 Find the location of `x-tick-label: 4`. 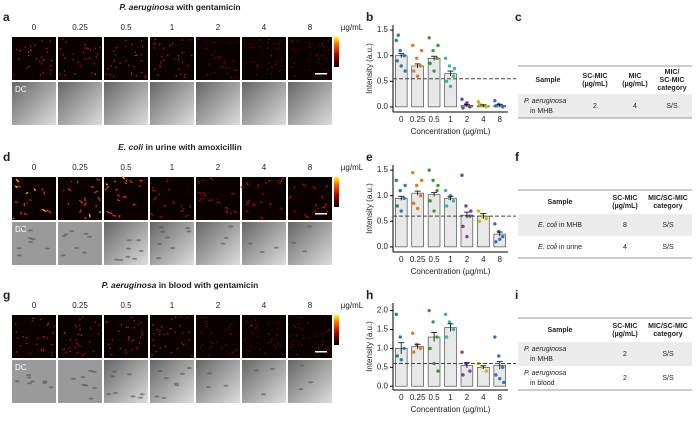

x-tick-label: 4 is located at coordinates (483, 259).